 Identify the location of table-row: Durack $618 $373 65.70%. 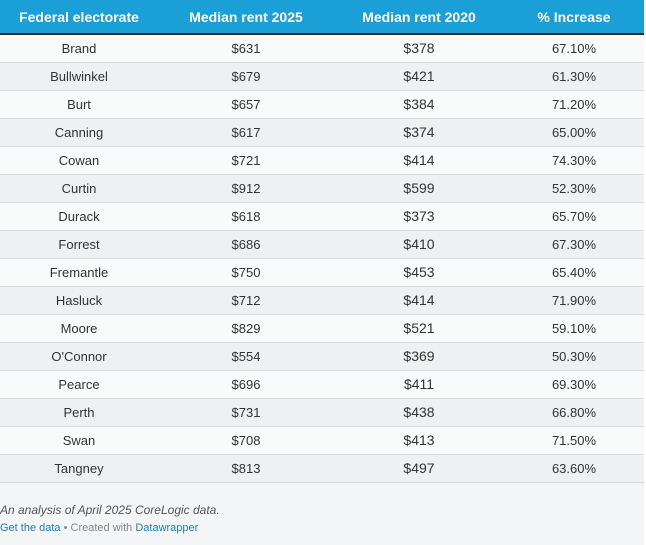
(322, 216).